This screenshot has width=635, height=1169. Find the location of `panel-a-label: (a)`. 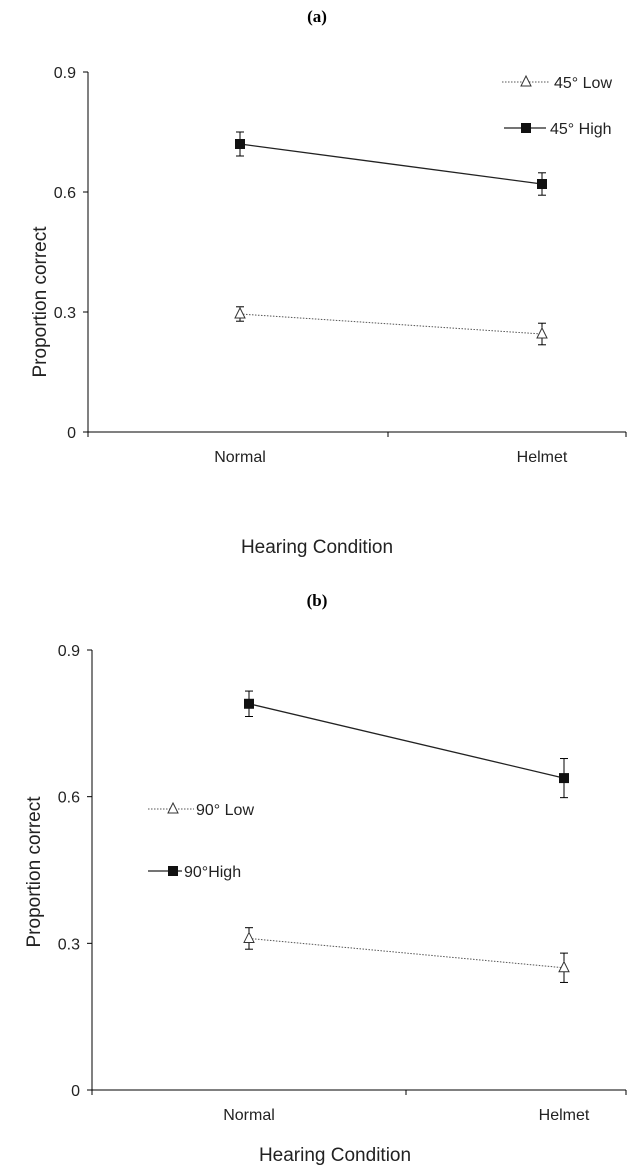

panel-a-label: (a) is located at coordinates (317, 16).